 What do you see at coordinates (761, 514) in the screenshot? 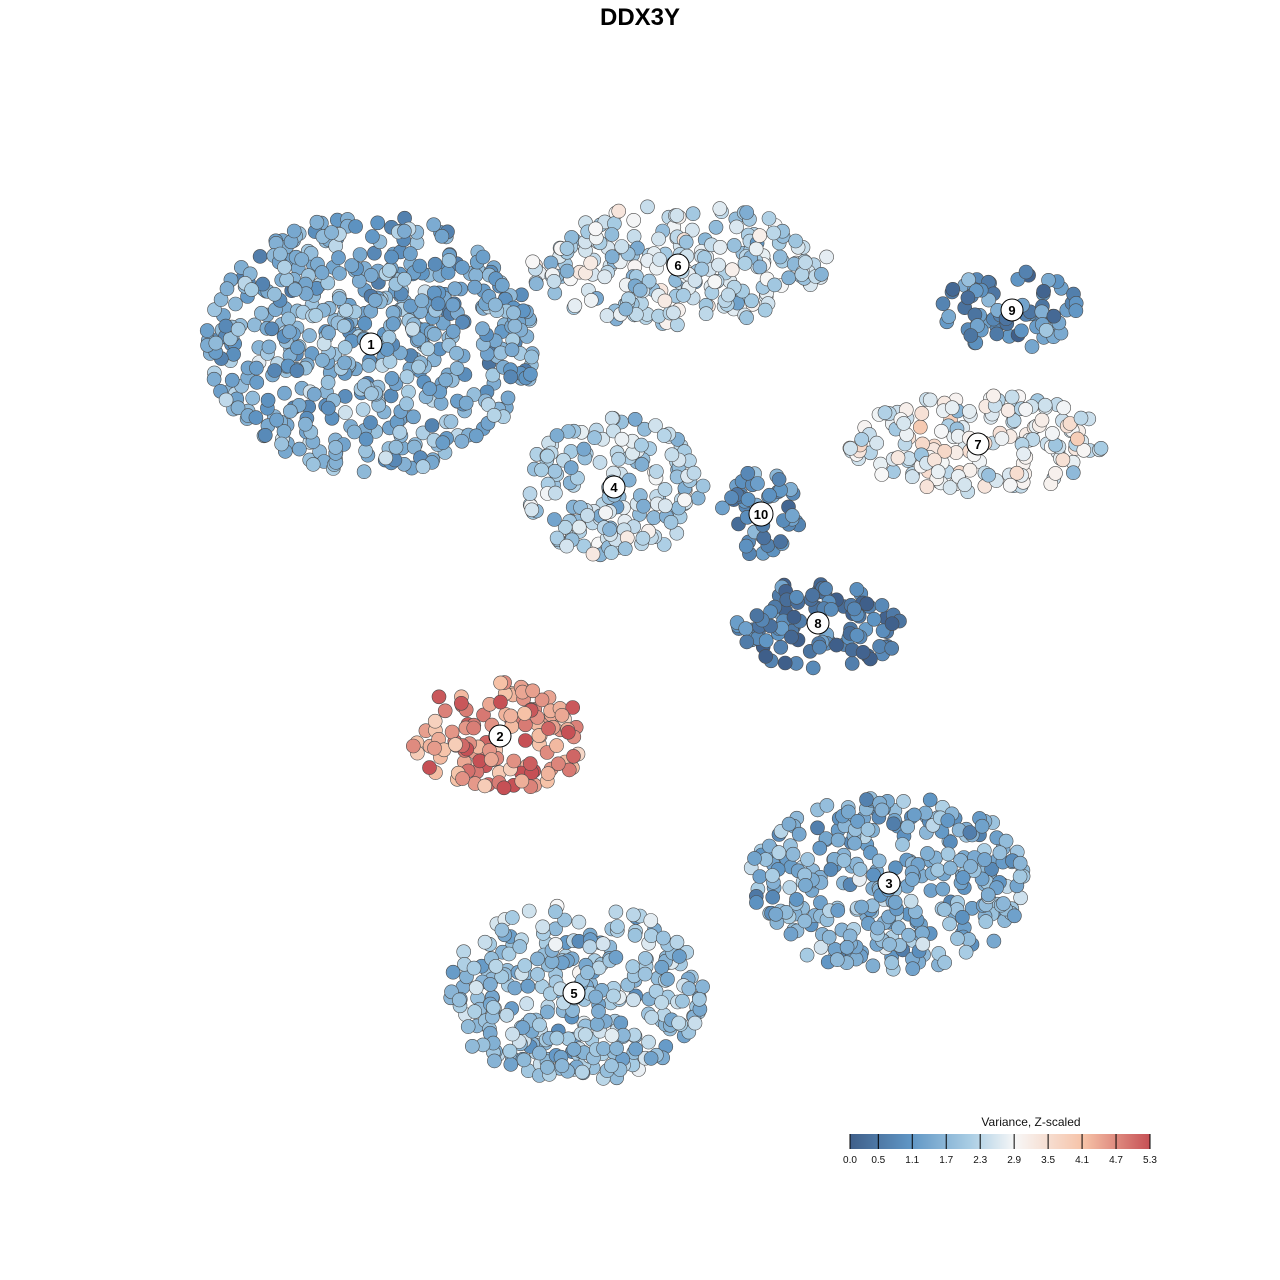
I see `cluster-label-10: 10` at bounding box center [761, 514].